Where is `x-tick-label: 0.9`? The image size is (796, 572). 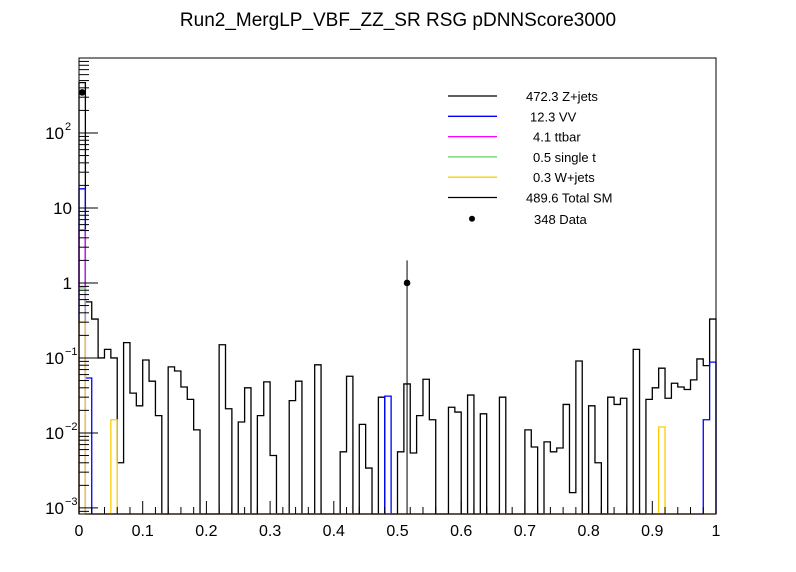 x-tick-label: 0.9 is located at coordinates (652, 531).